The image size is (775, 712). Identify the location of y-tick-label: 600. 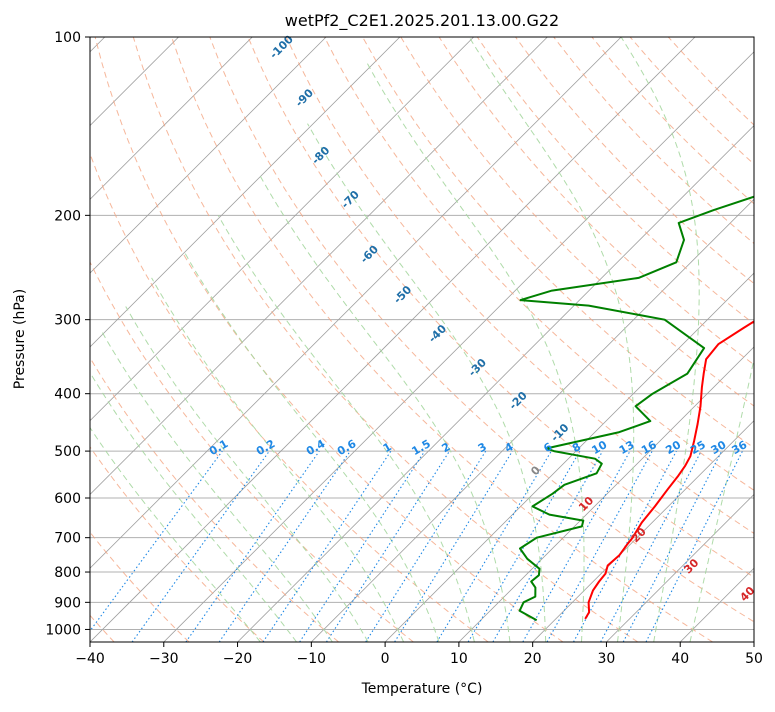
(67, 499).